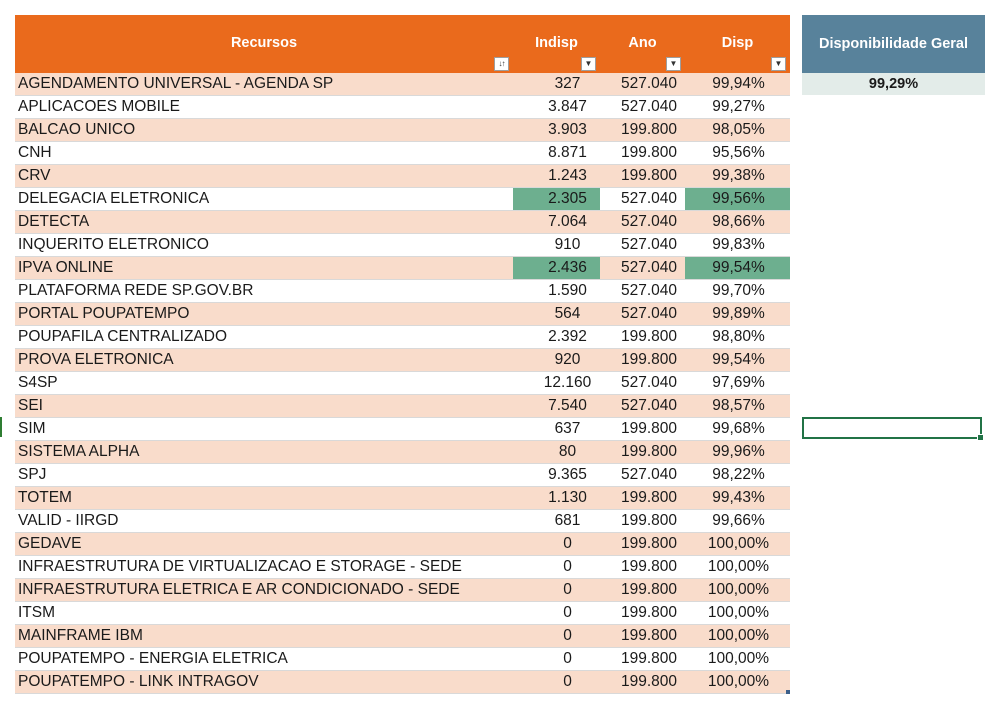 Image resolution: width=989 pixels, height=708 pixels. Describe the element at coordinates (737, 153) in the screenshot. I see `cell-disp: 95,56%` at that location.